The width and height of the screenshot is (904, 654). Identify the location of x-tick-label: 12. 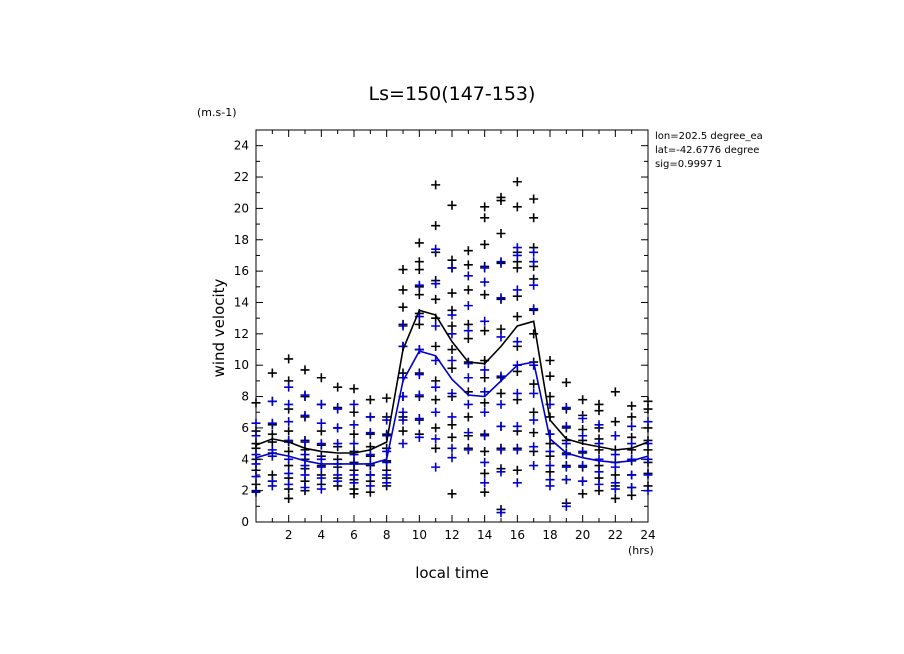
(451, 535).